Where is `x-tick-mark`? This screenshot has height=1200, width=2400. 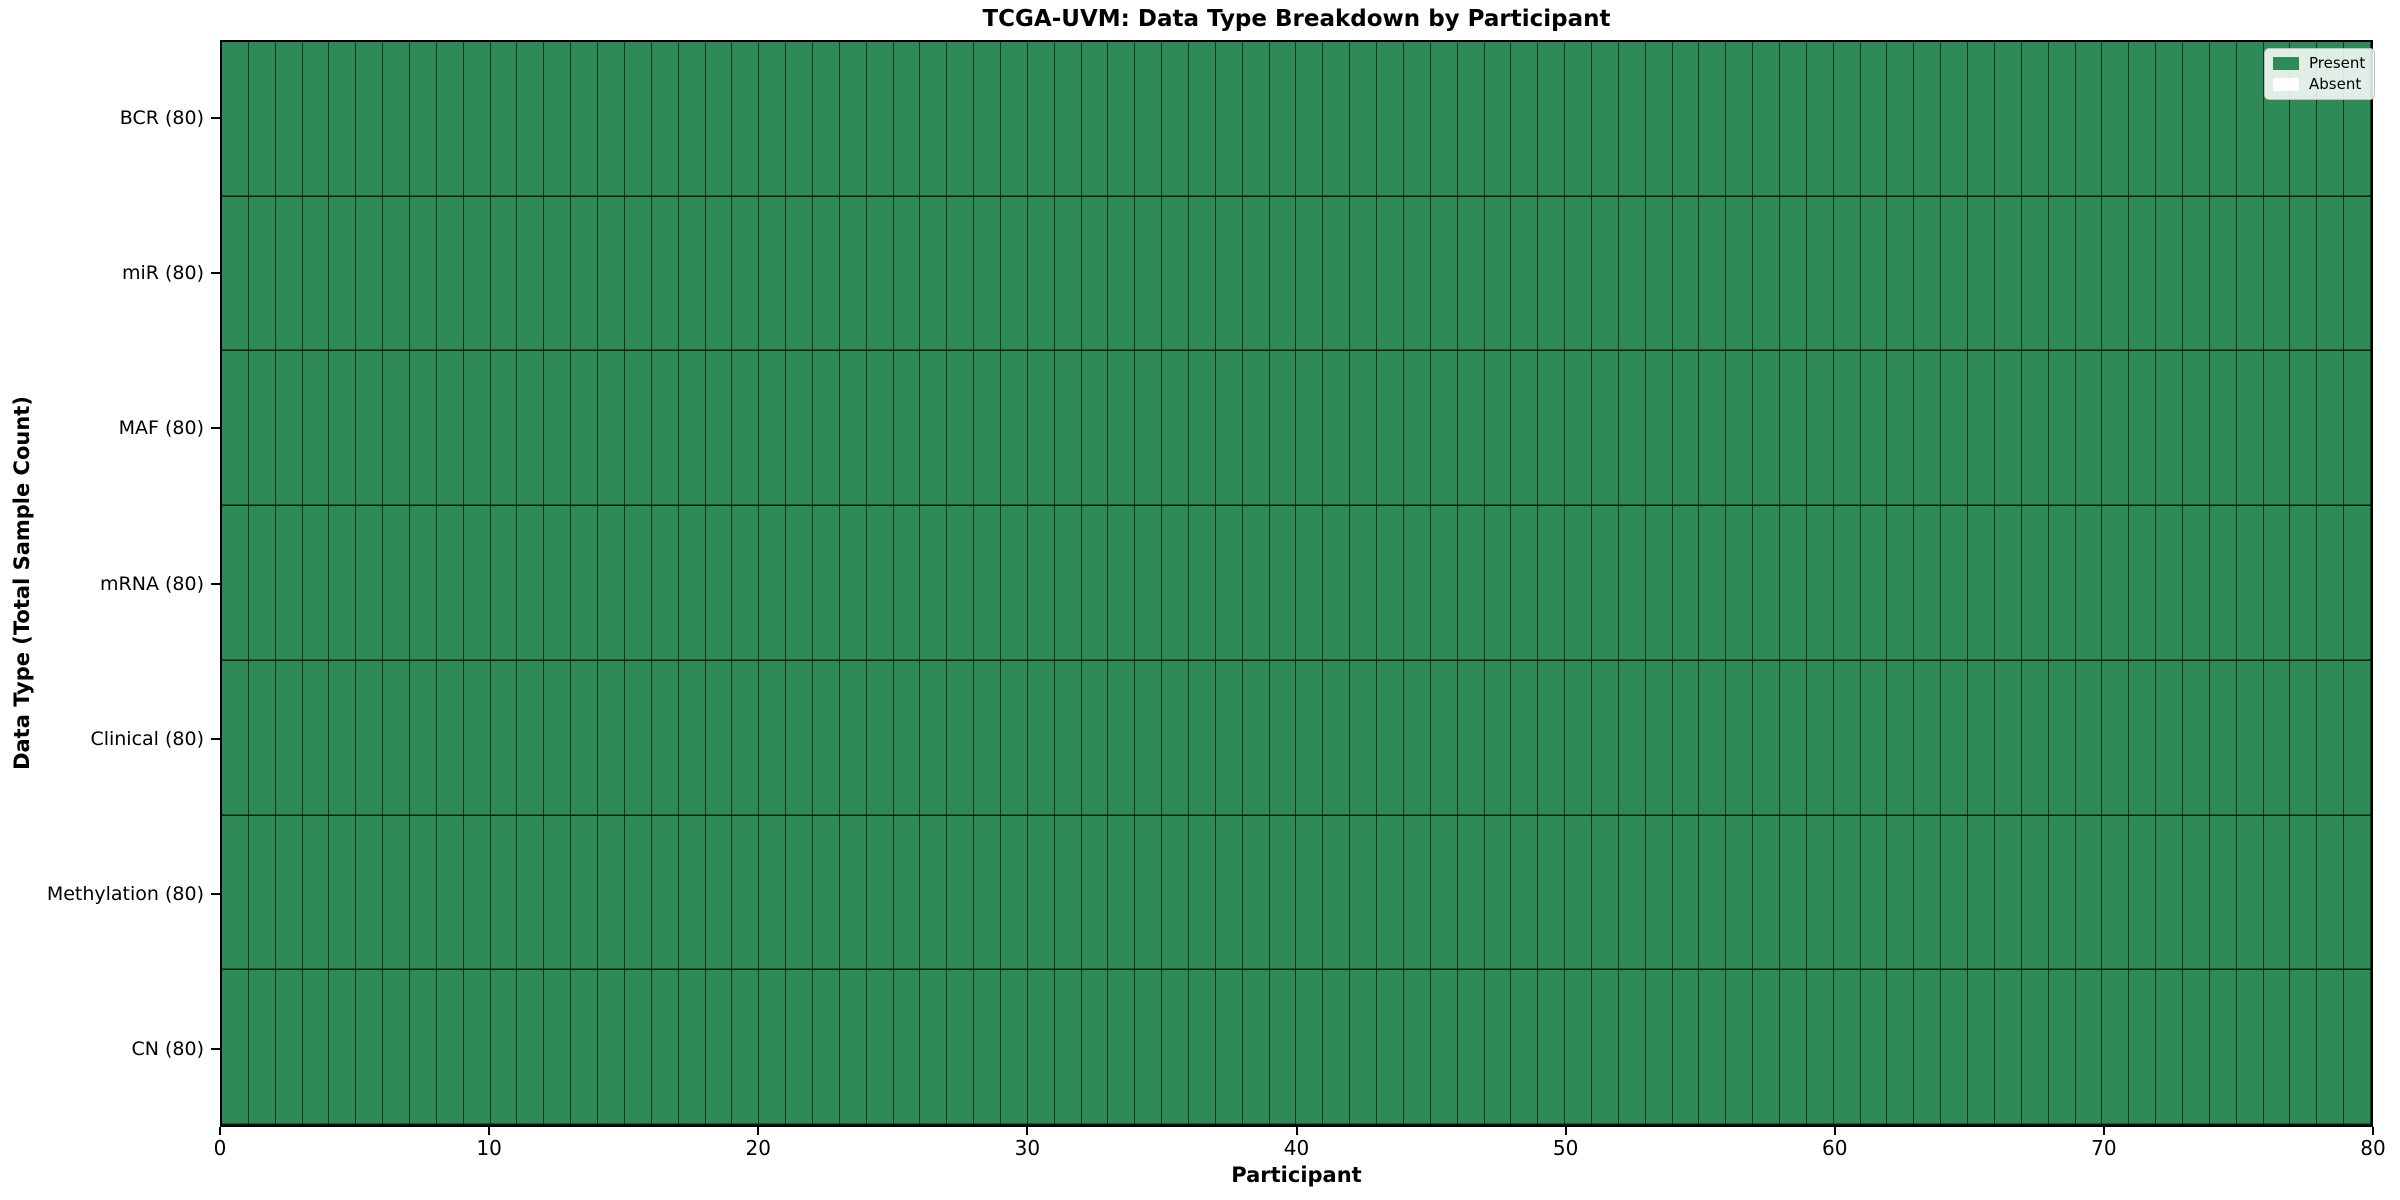 x-tick-mark is located at coordinates (489, 1131).